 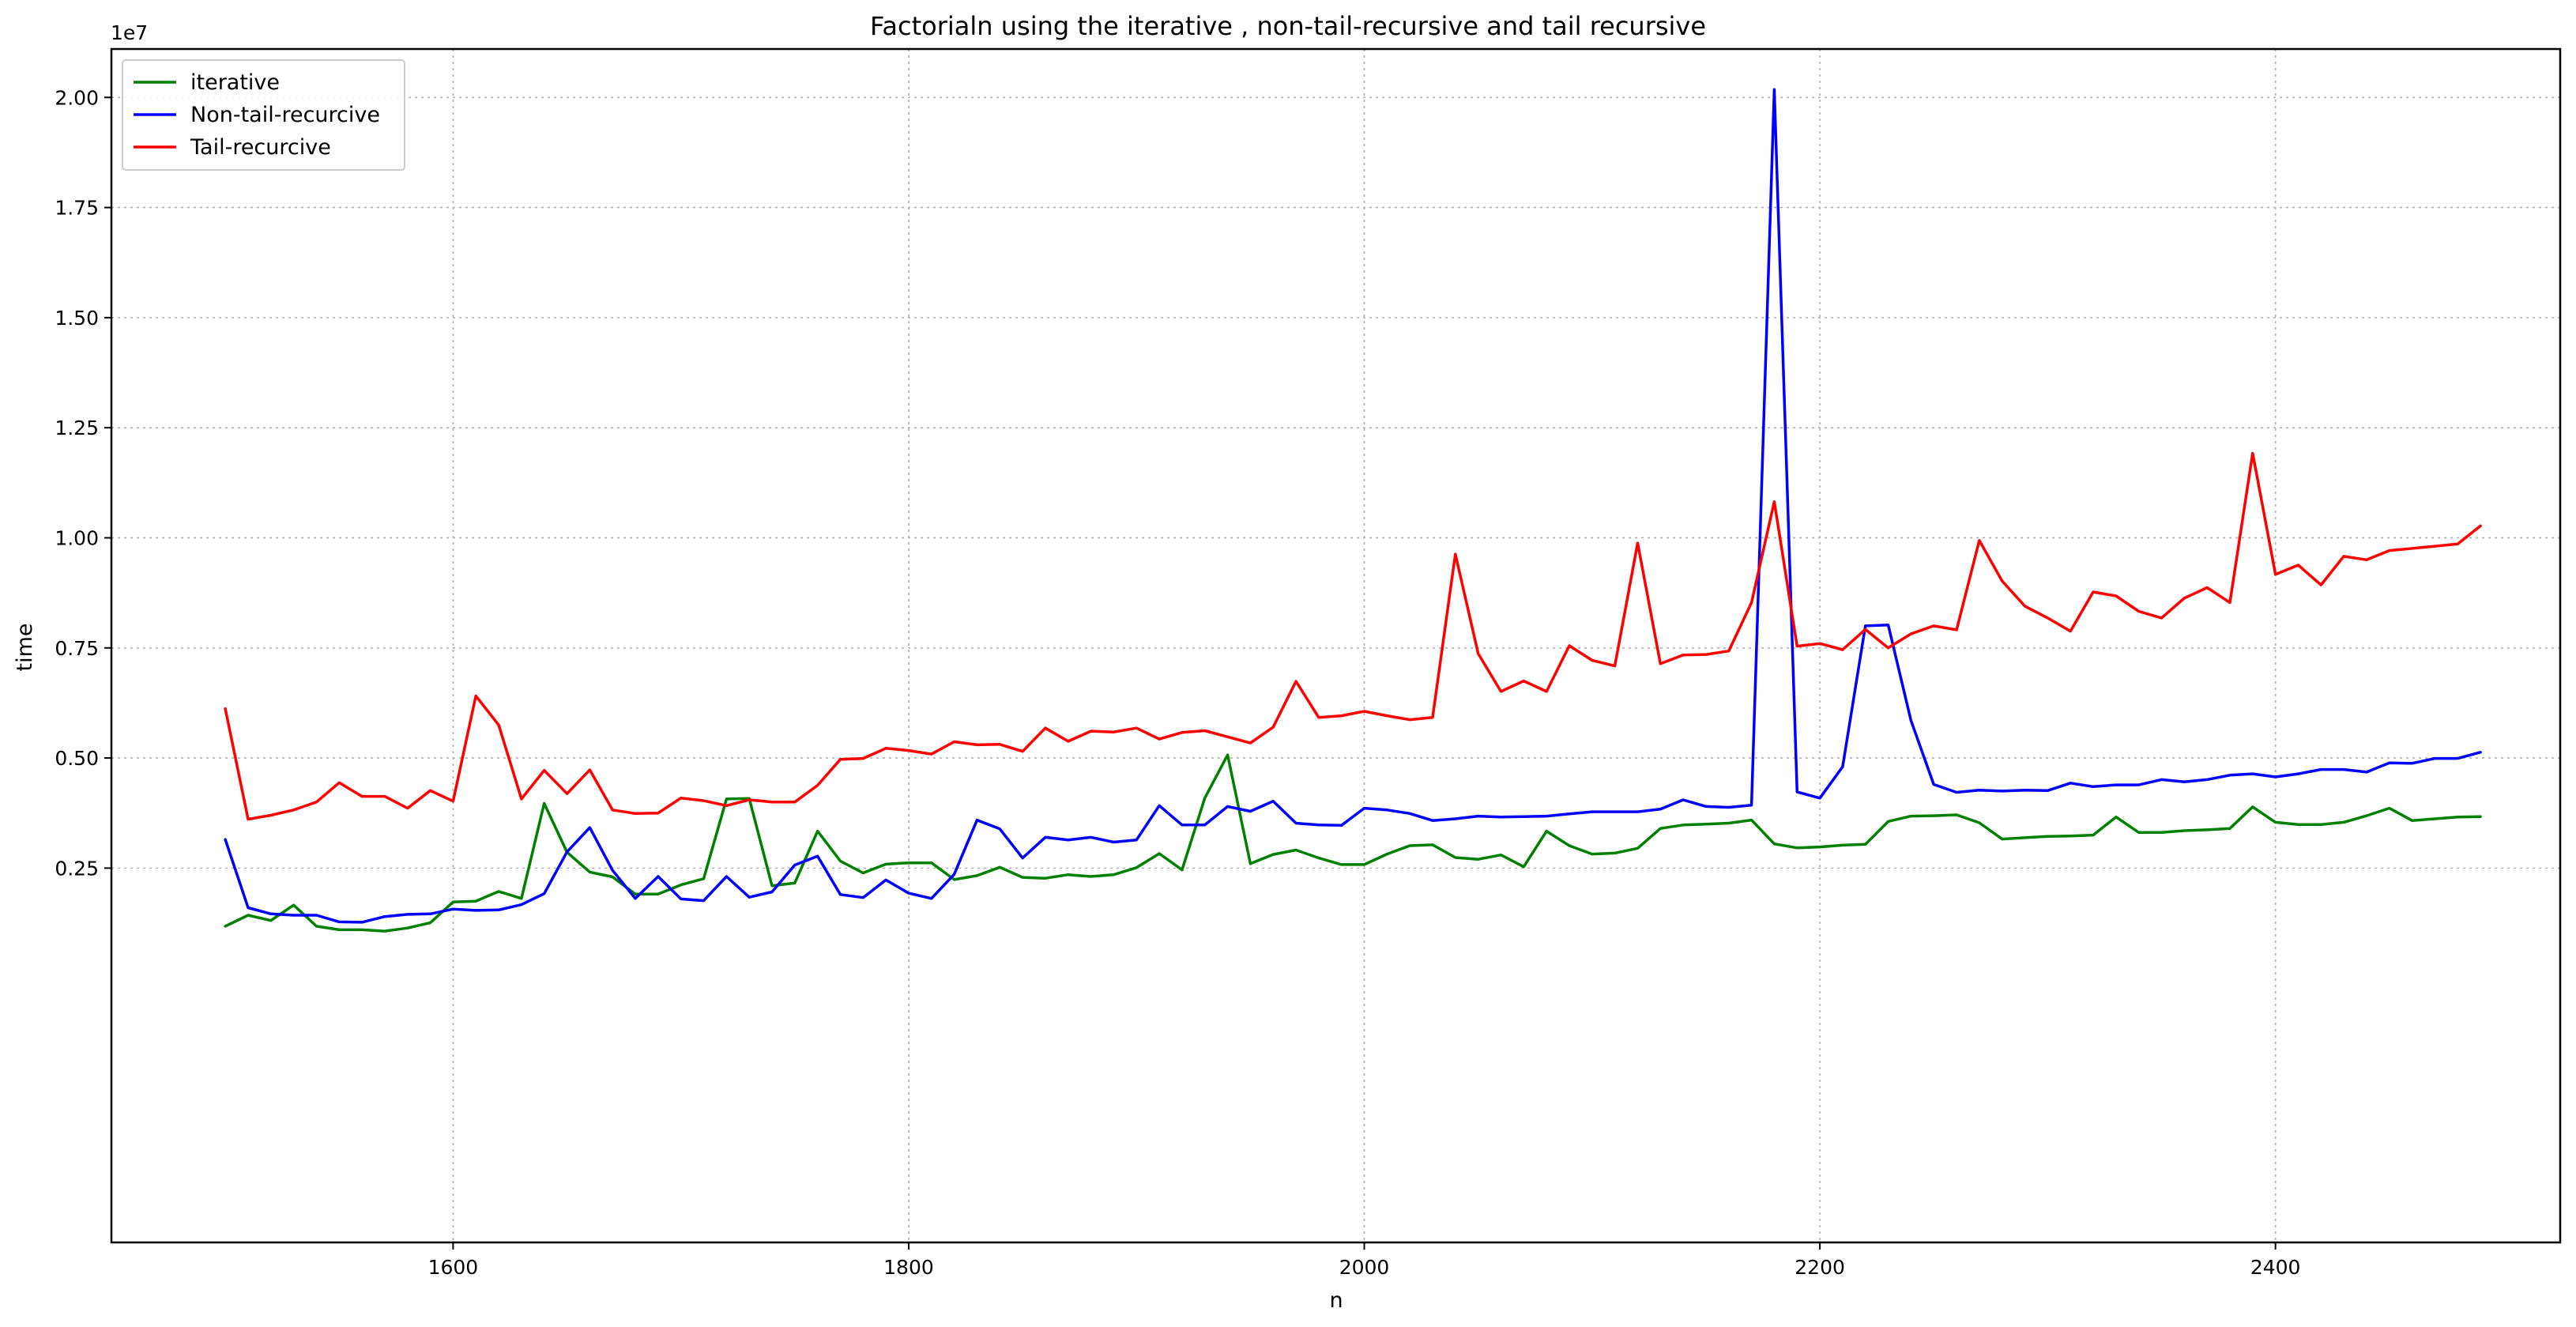 What do you see at coordinates (129, 32) in the screenshot?
I see `y-axis-offset-label: 1e7` at bounding box center [129, 32].